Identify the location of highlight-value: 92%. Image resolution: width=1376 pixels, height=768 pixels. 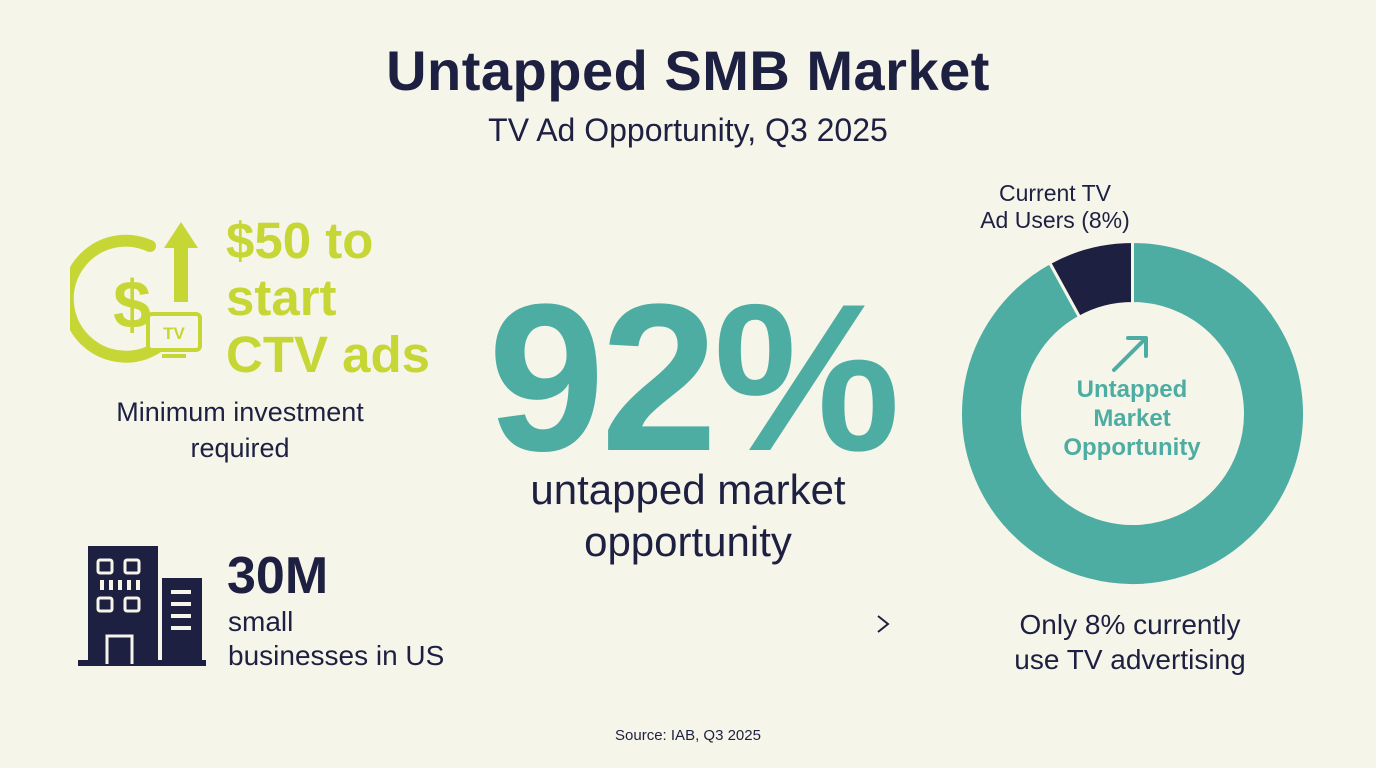
(694, 377).